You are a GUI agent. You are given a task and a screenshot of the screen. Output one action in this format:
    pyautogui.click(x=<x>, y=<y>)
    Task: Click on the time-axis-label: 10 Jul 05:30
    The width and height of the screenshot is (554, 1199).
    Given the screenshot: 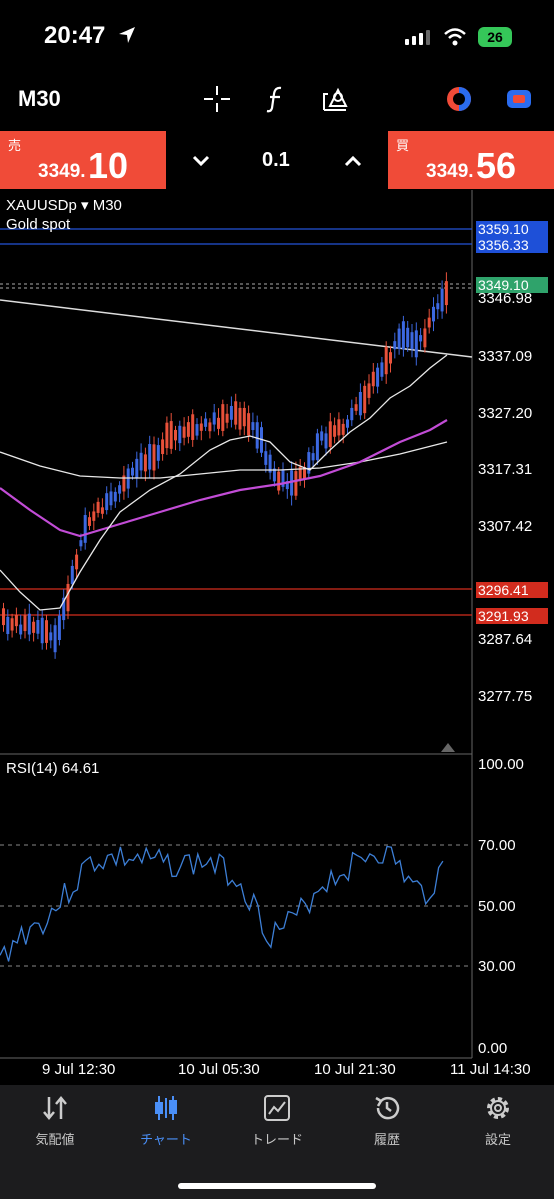 What is the action you would take?
    pyautogui.click(x=219, y=1069)
    